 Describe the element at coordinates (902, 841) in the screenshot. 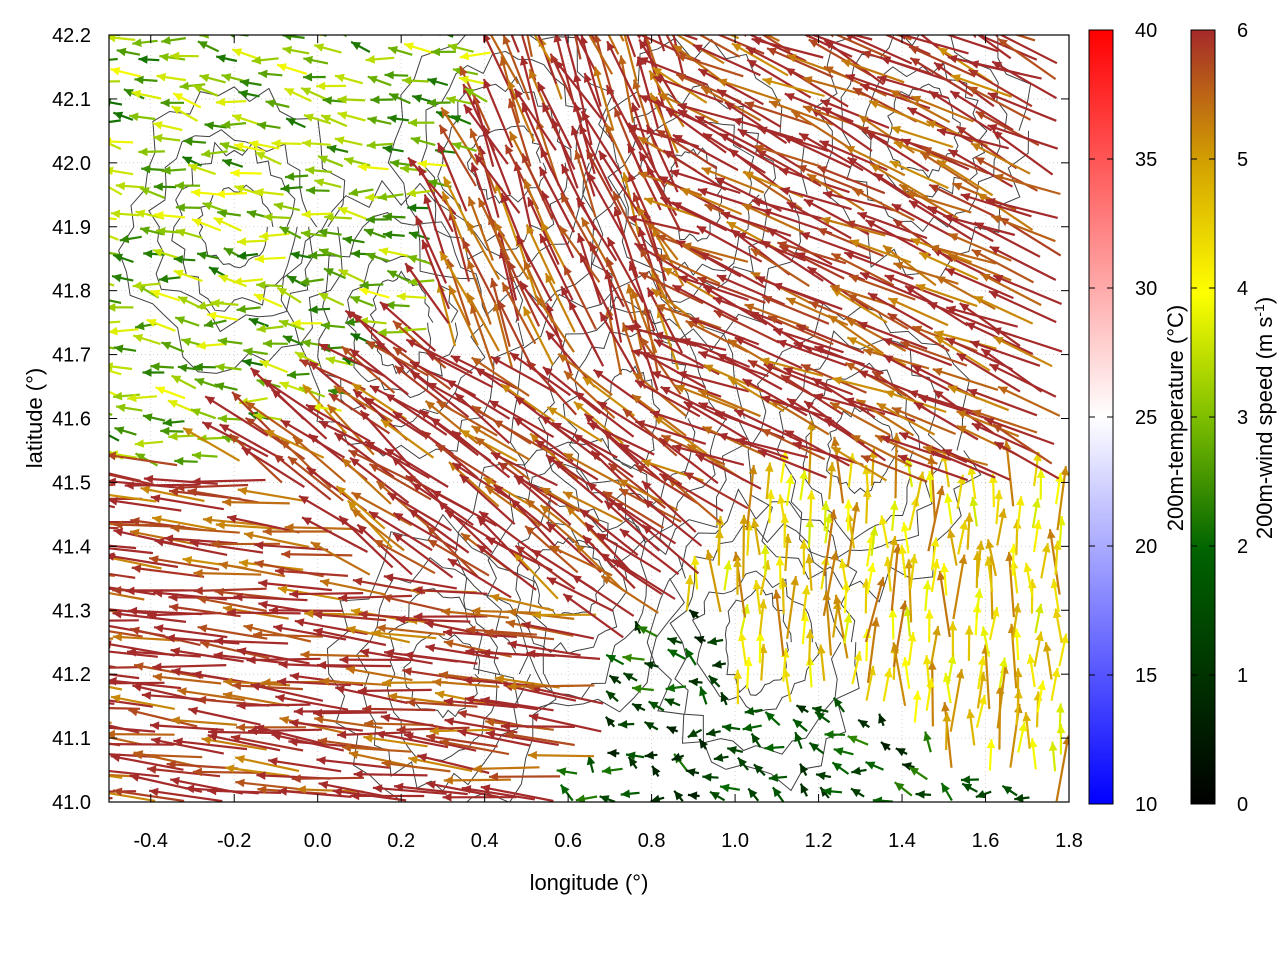

I see `x-tick-label: 1.4` at that location.